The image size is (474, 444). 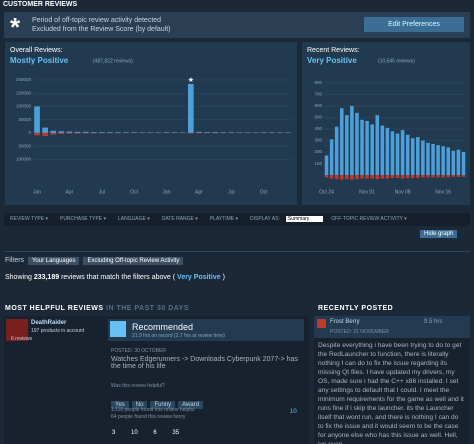 I want to click on filter-dropdown: PLAYTIME ▾, so click(x=224, y=219).